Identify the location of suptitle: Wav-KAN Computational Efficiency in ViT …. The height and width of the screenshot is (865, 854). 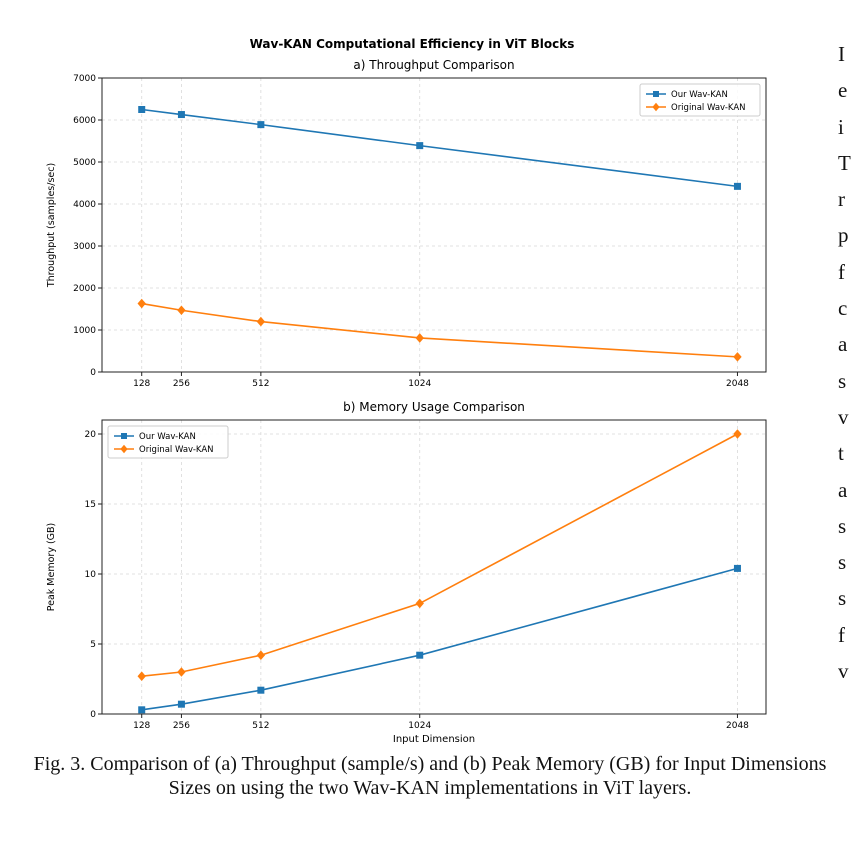
(412, 44).